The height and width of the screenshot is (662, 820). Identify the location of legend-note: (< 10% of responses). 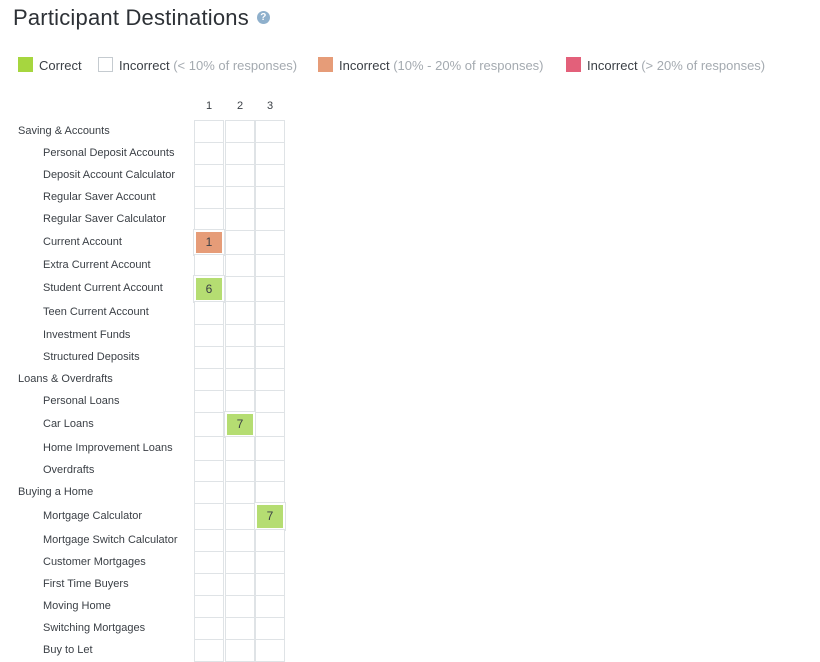
(235, 65).